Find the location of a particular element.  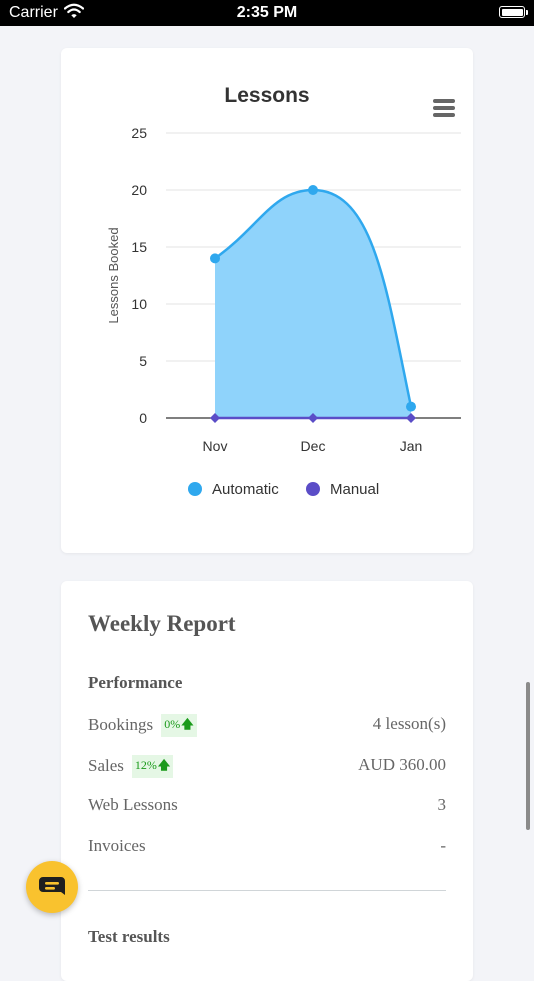

bookings-value: 4 lesson(s) is located at coordinates (409, 723).